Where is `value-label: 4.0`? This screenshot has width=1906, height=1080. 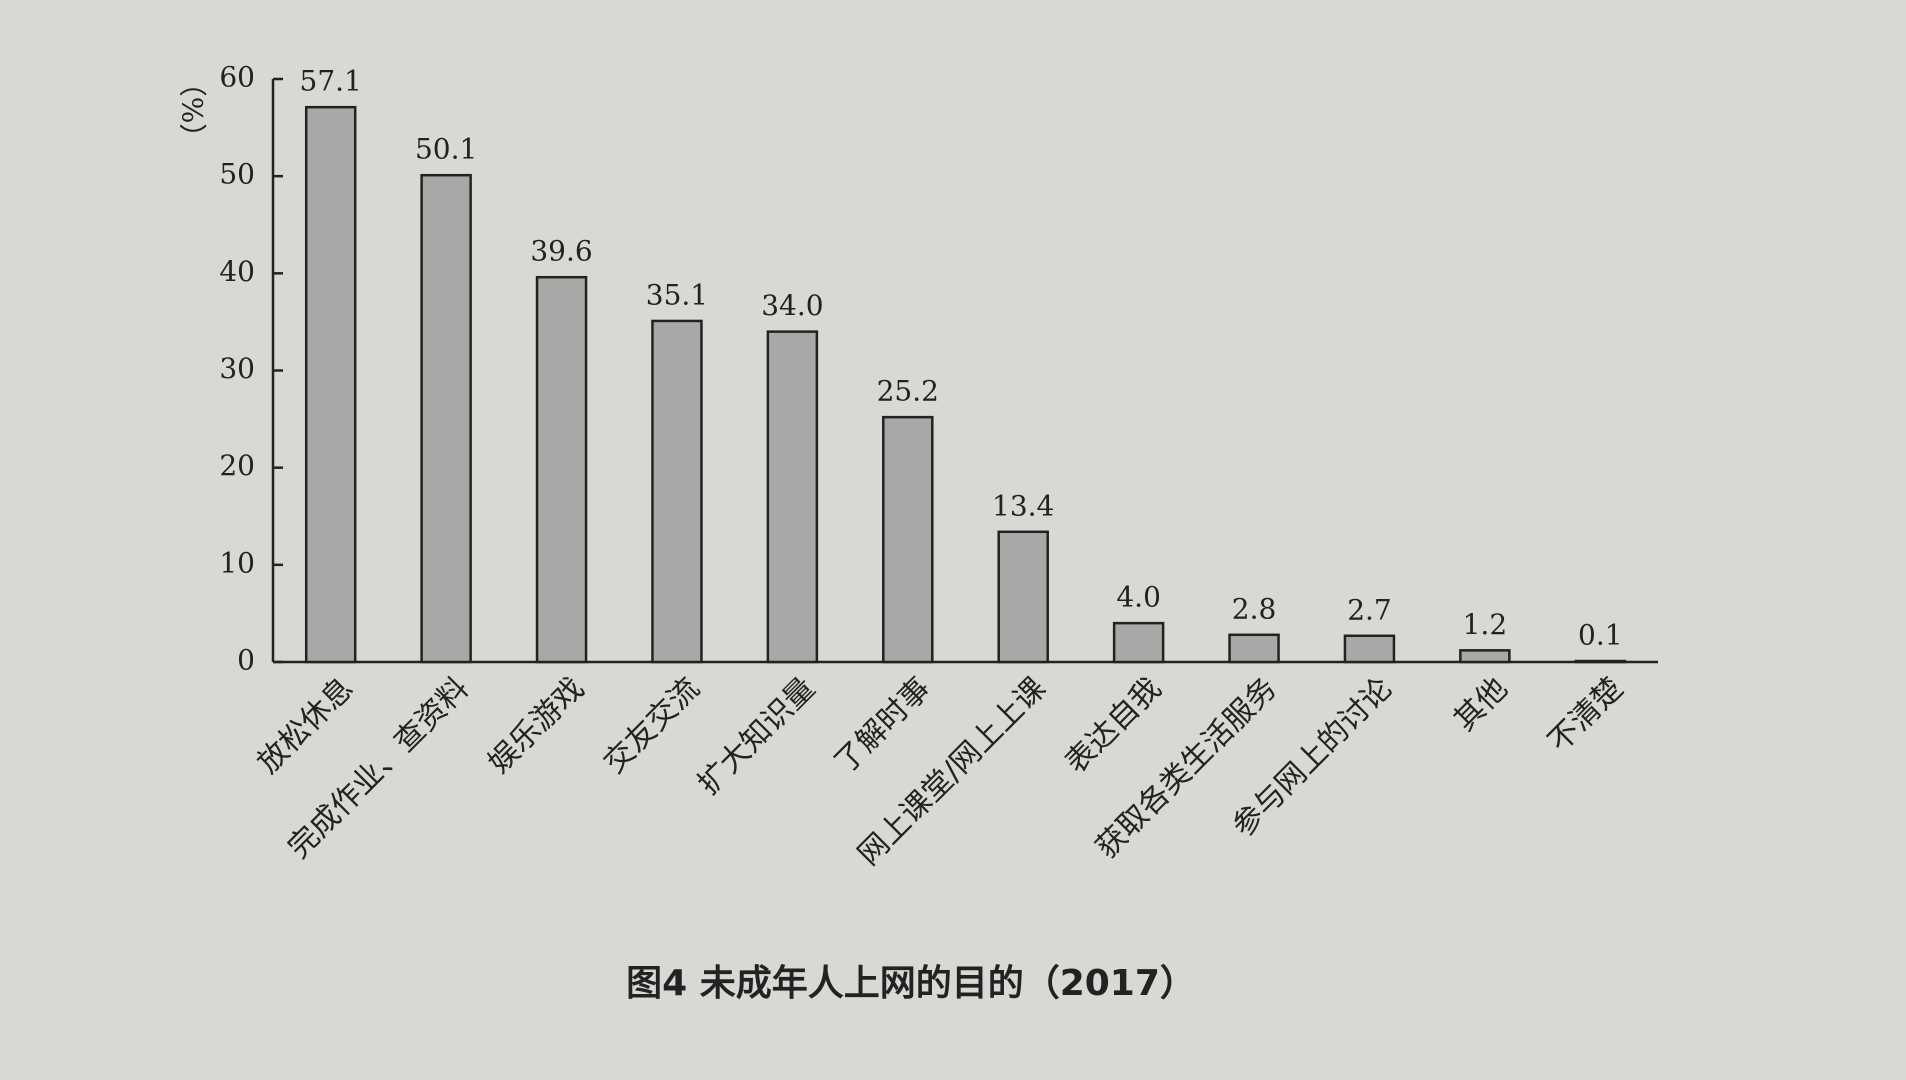 value-label: 4.0 is located at coordinates (1138, 597).